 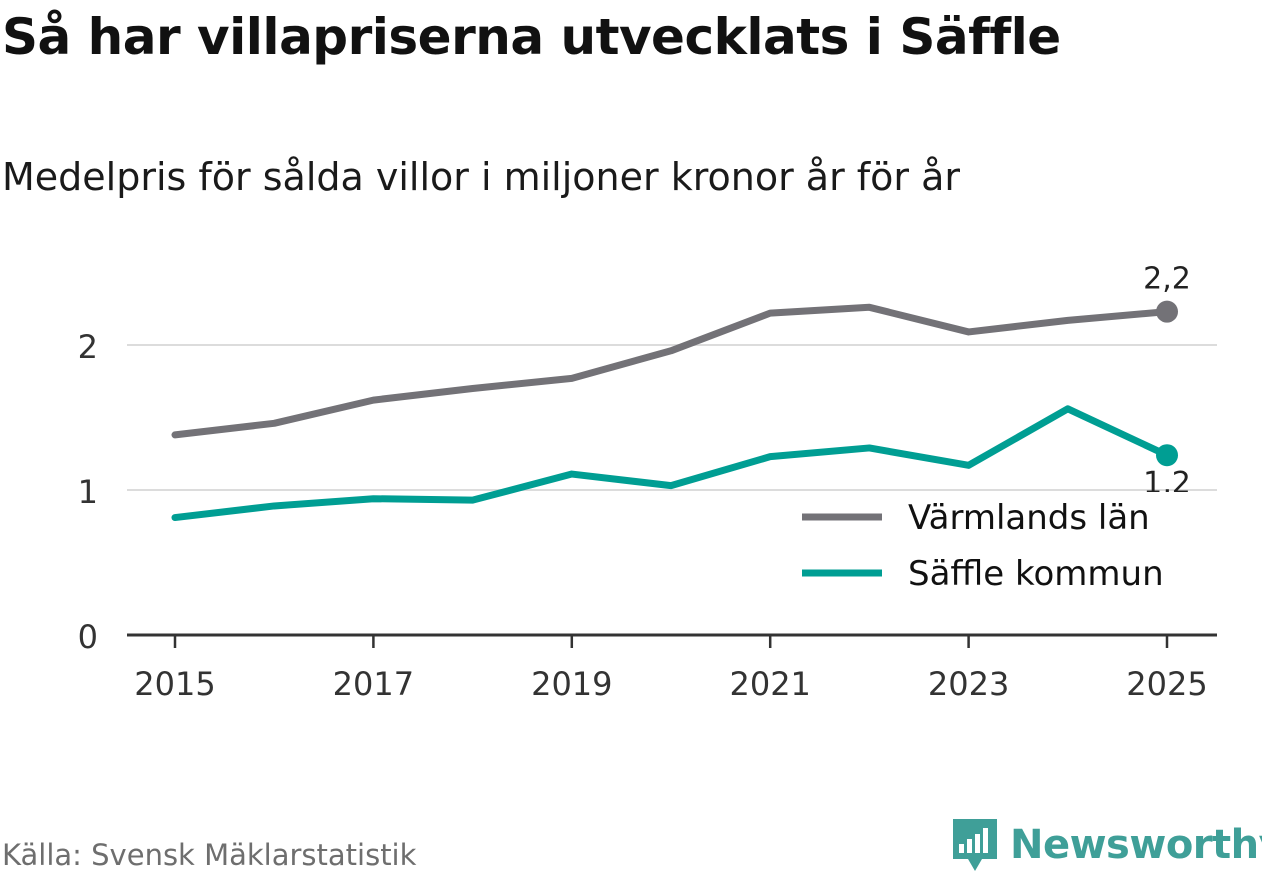 What do you see at coordinates (1003, 548) in the screenshot?
I see `legend-background` at bounding box center [1003, 548].